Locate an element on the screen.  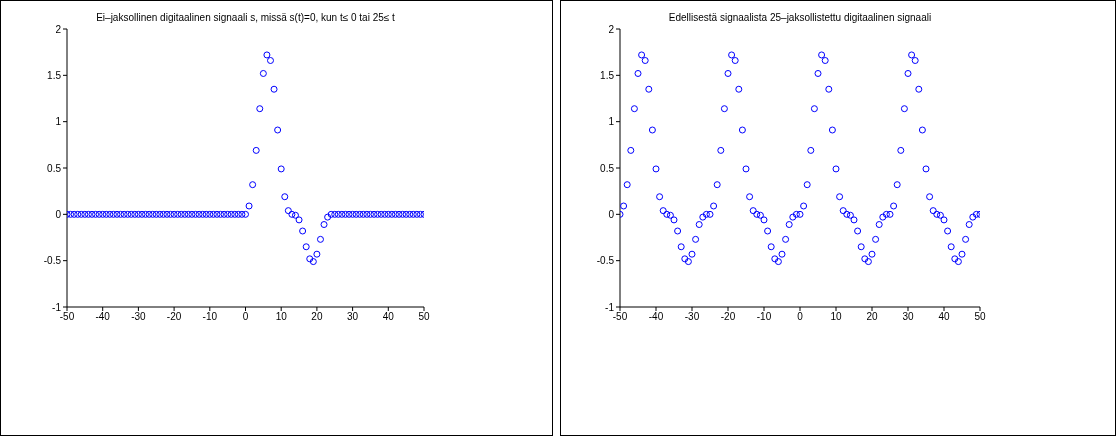
chart-title: Edellisestä signaalista 25–jaksollistettu digitaalinen signaali is located at coordinates (800, 17).